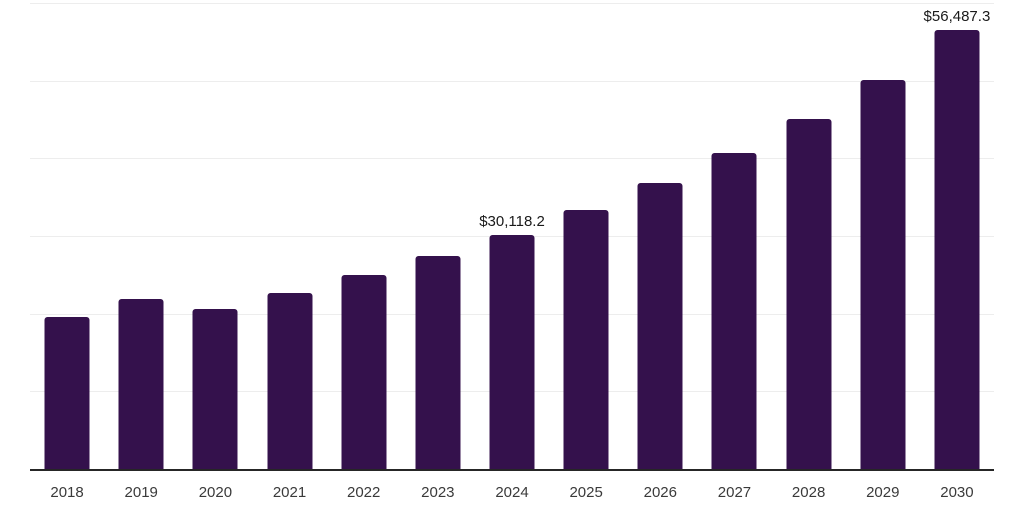 The height and width of the screenshot is (512, 1024). I want to click on x-tick-2028: 2028, so click(808, 492).